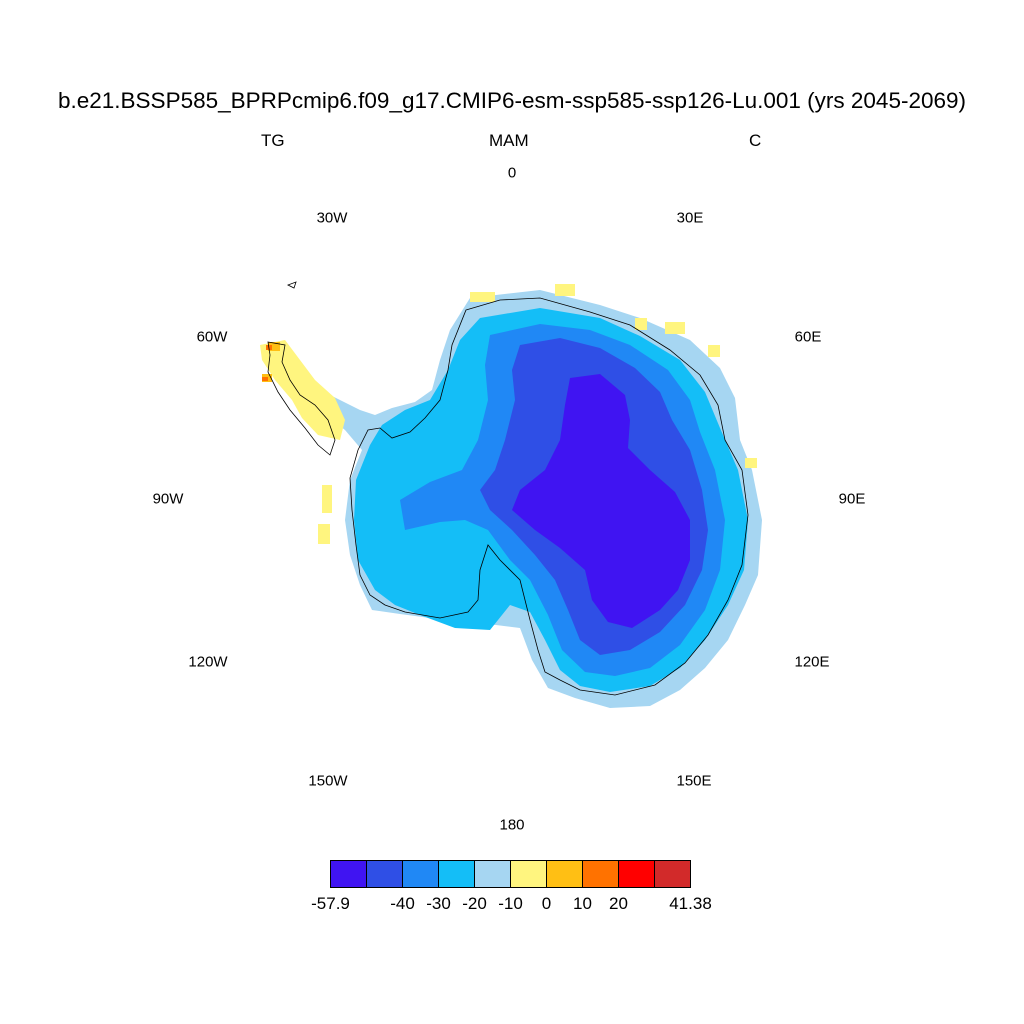  What do you see at coordinates (512, 825) in the screenshot?
I see `lon-label-180: 180` at bounding box center [512, 825].